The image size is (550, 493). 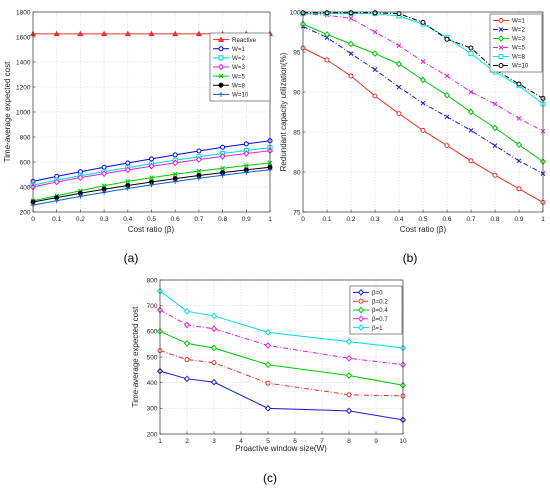 What do you see at coordinates (380, 310) in the screenshot?
I see `legend-label: β=0.4` at bounding box center [380, 310].